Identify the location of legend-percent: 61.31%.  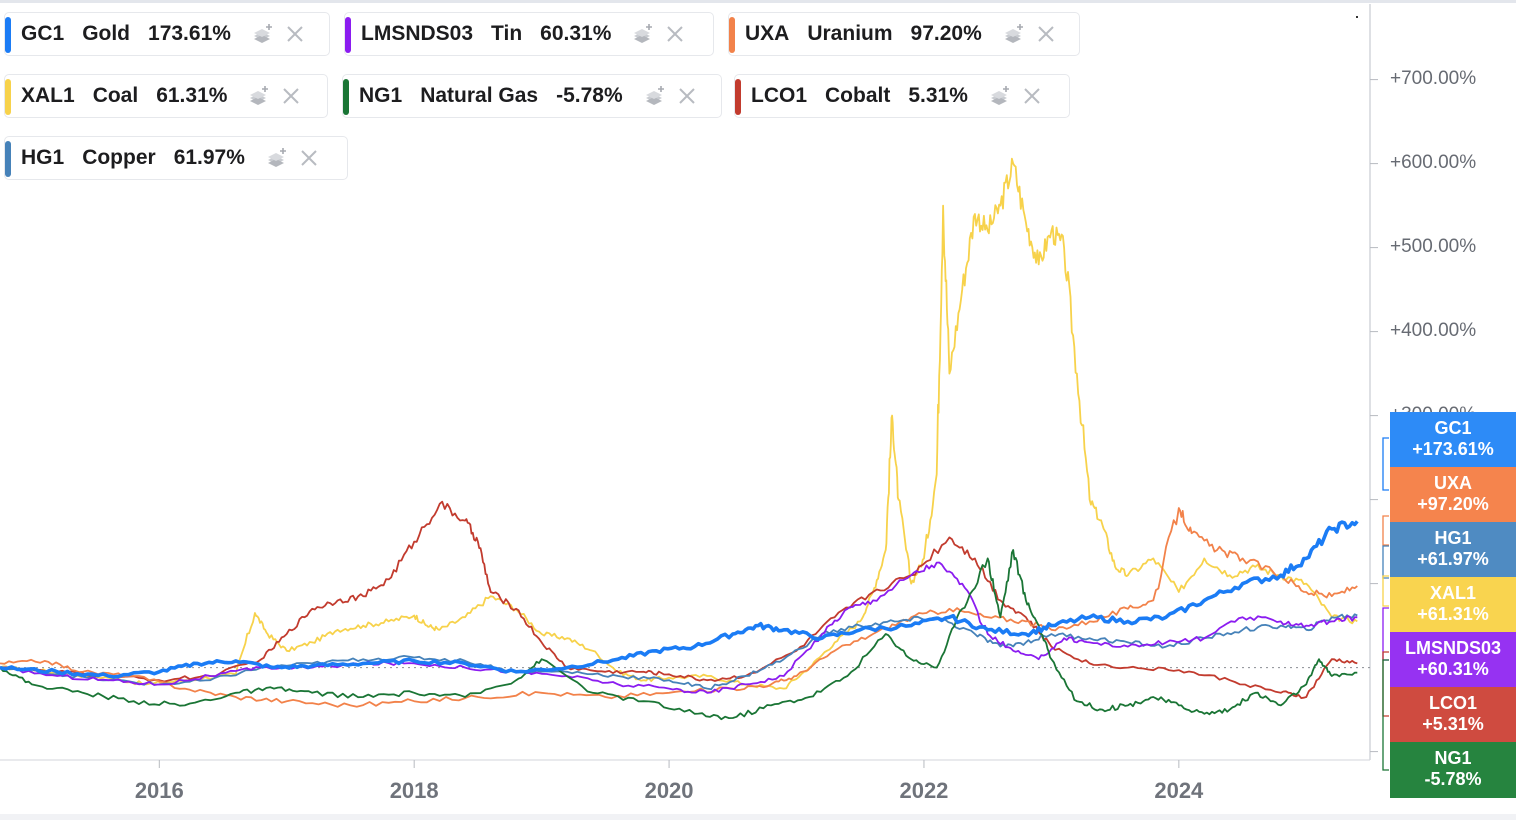
(192, 95).